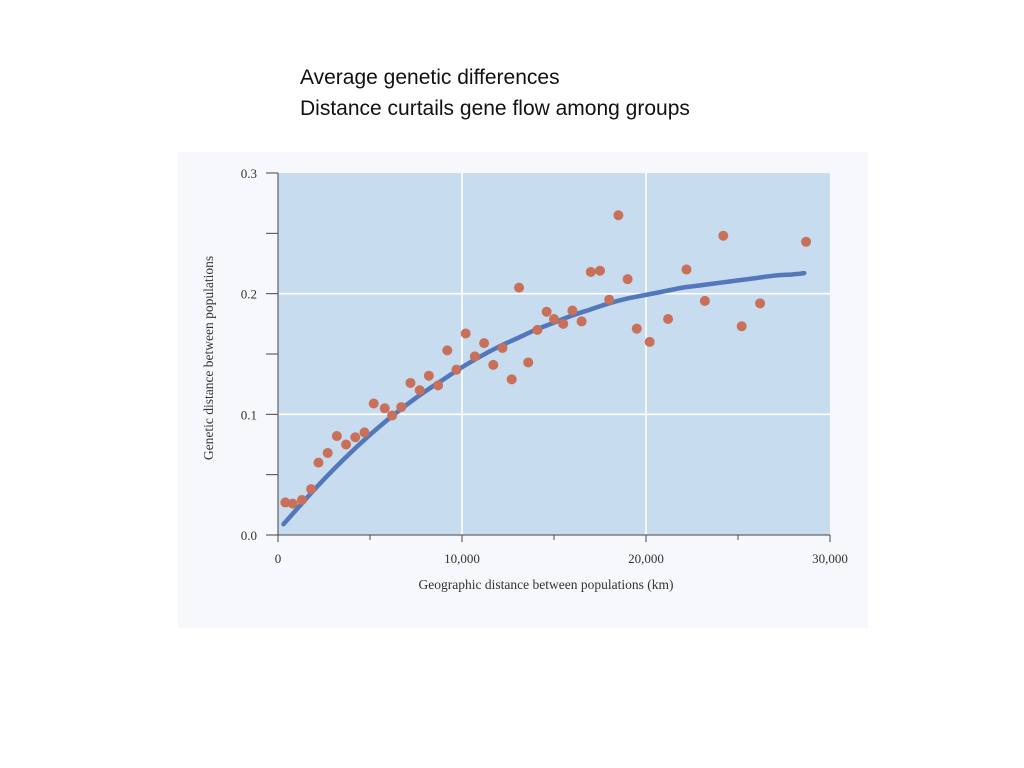  Describe the element at coordinates (561, 550) in the screenshot. I see `x-axis-ticks: 0 10,000 20,000 30,000` at that location.